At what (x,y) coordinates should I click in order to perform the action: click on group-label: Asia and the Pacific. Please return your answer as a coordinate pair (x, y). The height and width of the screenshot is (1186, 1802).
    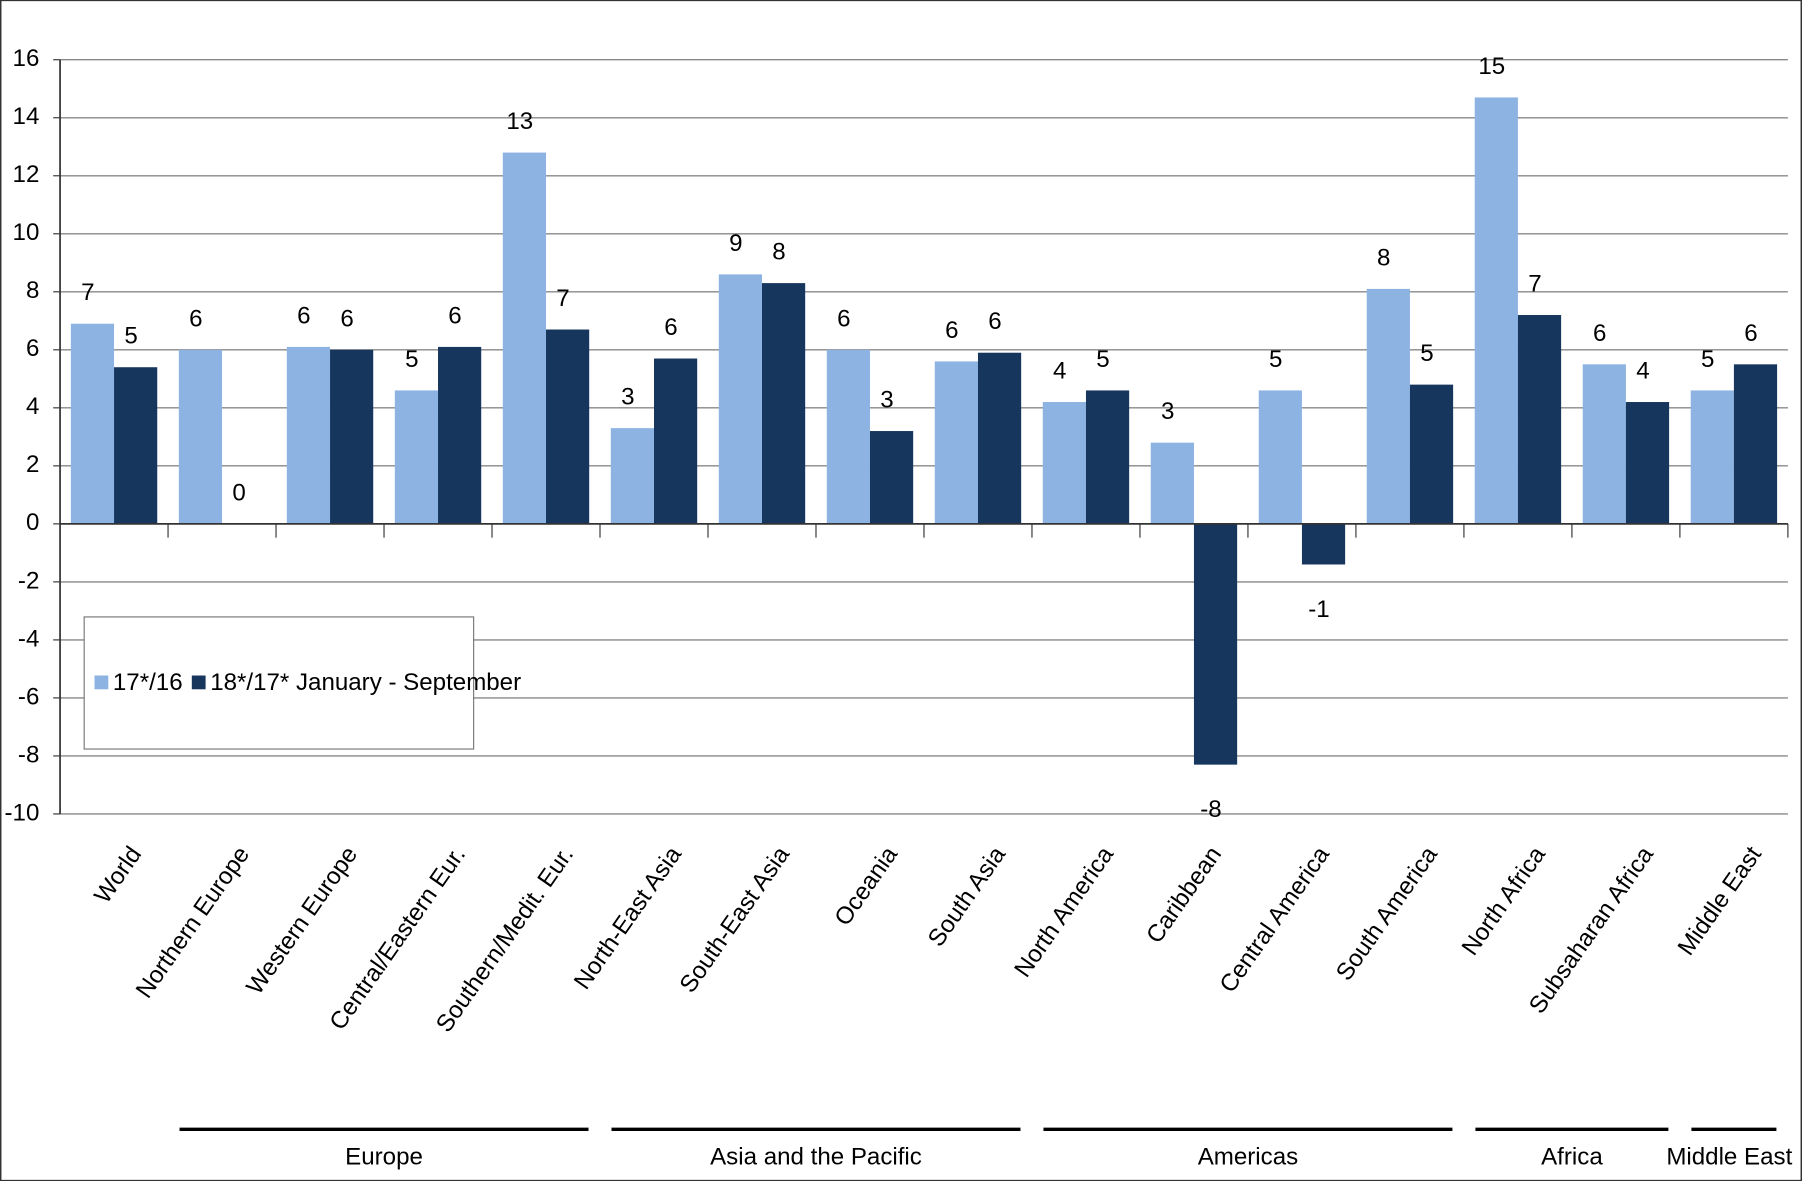
    Looking at the image, I should click on (816, 1156).